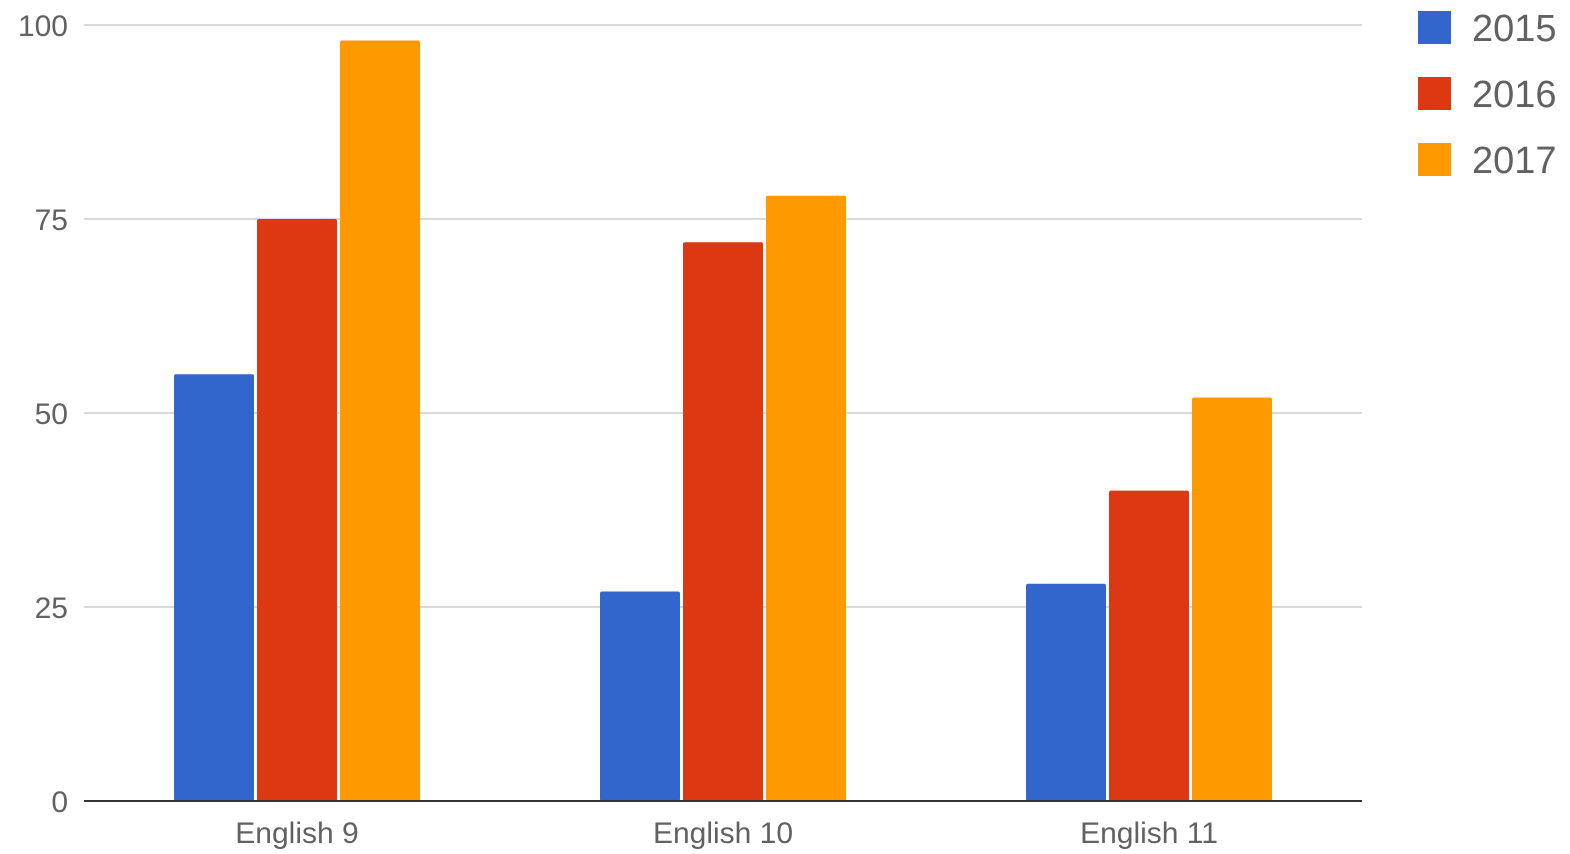 This screenshot has width=1570, height=854. Describe the element at coordinates (1149, 833) in the screenshot. I see `x-tick-label: English 11` at that location.